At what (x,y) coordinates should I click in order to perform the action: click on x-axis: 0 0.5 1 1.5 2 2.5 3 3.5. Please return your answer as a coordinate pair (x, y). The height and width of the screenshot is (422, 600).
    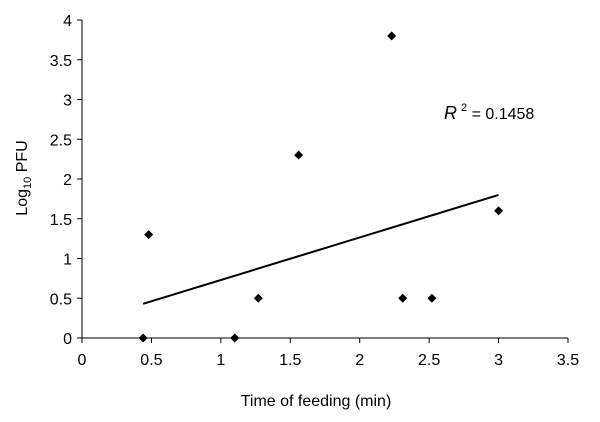
    Looking at the image, I should click on (328, 353).